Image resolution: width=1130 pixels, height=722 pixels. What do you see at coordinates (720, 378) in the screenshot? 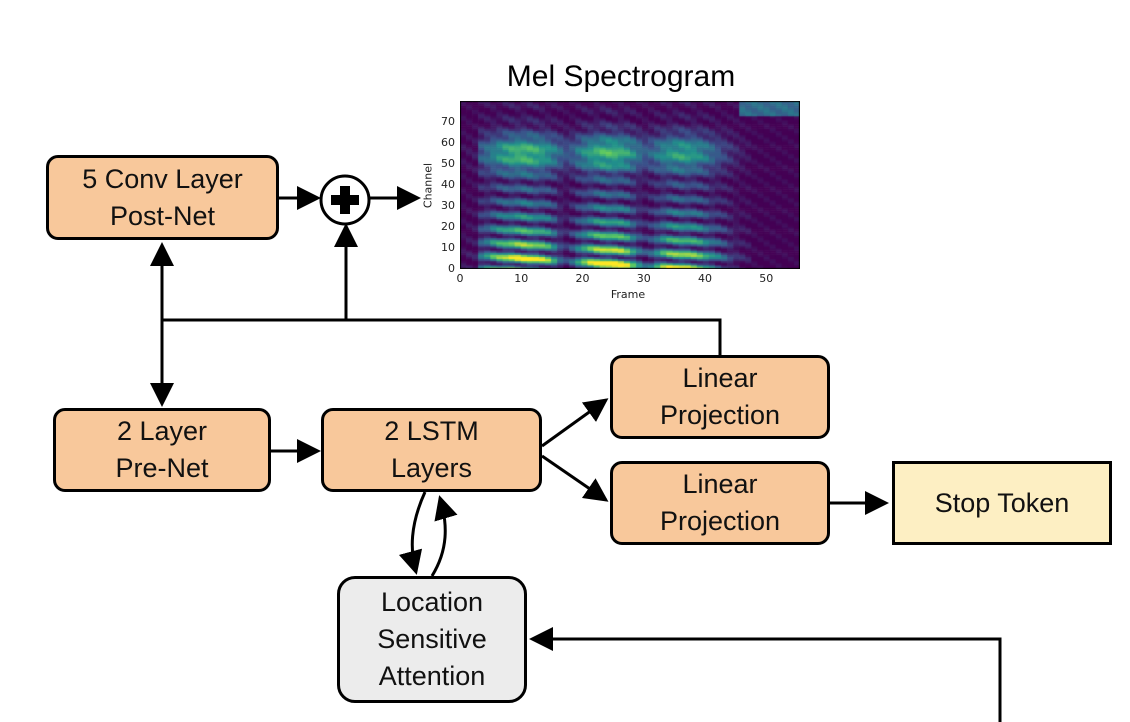
I see `linear-top-line-1: Linear` at bounding box center [720, 378].